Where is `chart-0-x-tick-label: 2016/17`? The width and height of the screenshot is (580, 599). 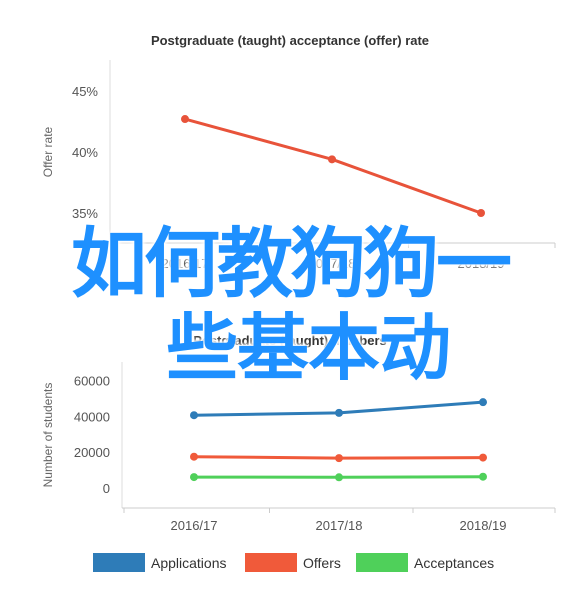
chart-0-x-tick-label: 2016/17 is located at coordinates (185, 263).